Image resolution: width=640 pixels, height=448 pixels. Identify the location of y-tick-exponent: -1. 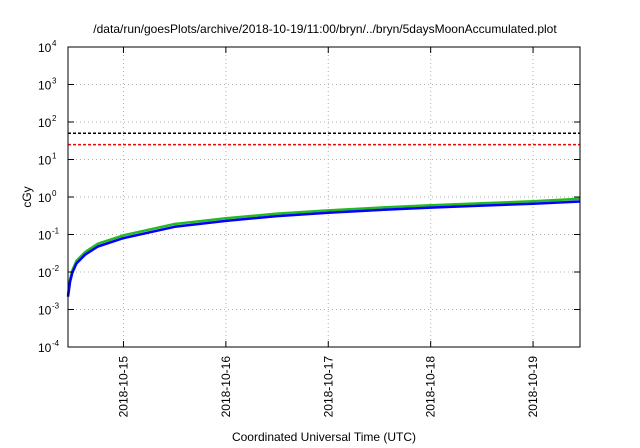
(56, 231).